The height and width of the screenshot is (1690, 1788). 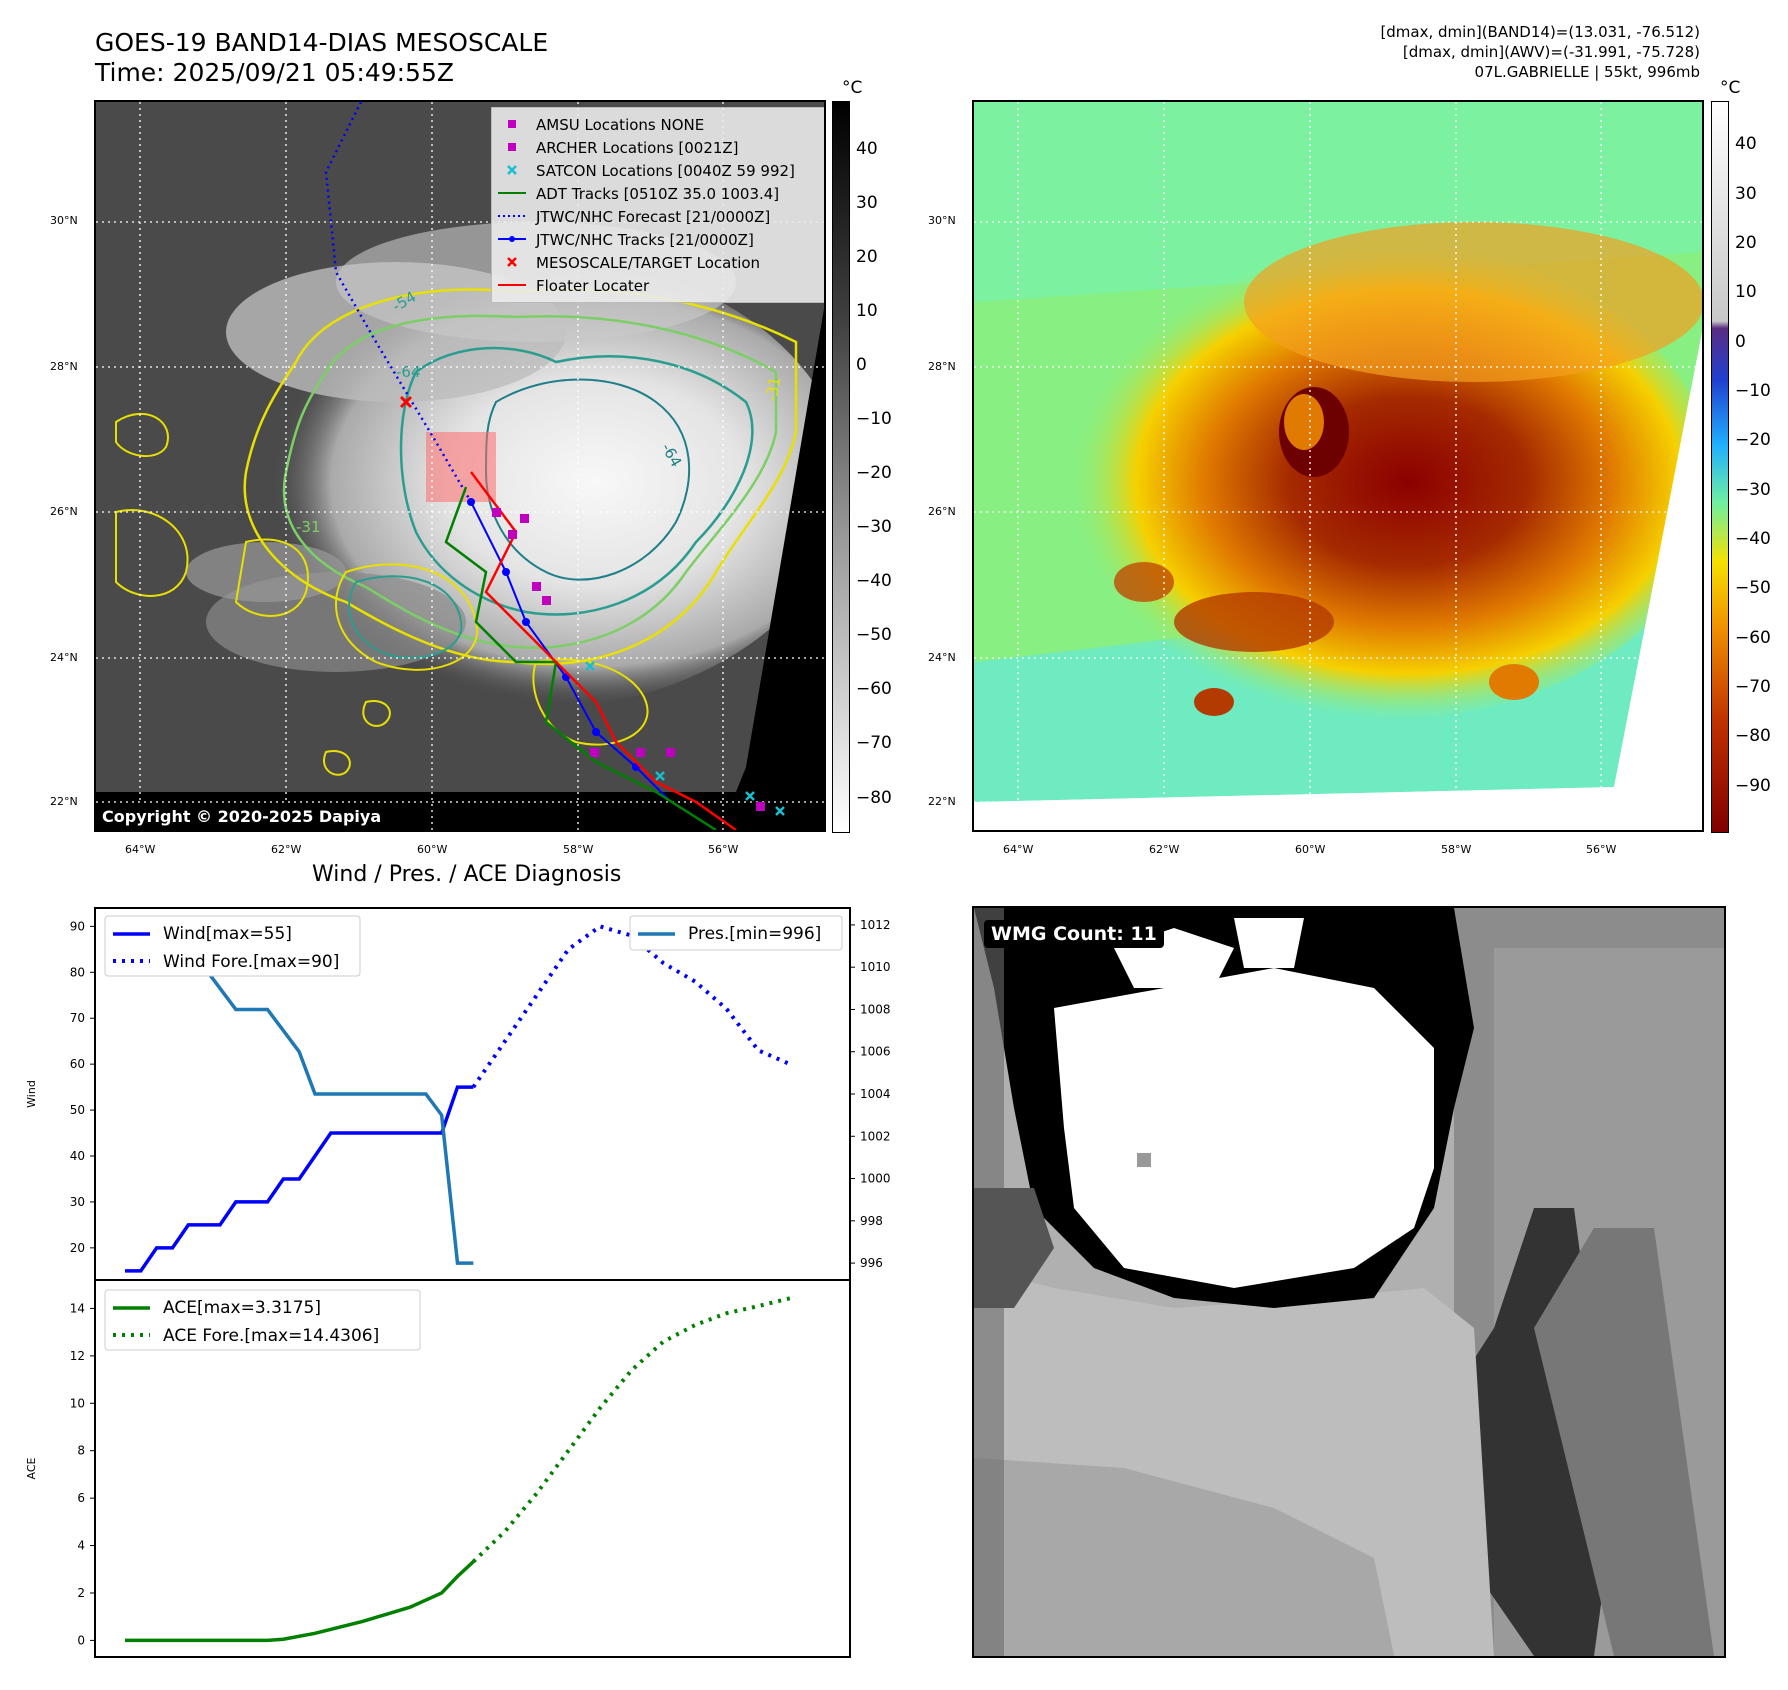 What do you see at coordinates (140, 849) in the screenshot?
I see `lon-label-64w: 64°W` at bounding box center [140, 849].